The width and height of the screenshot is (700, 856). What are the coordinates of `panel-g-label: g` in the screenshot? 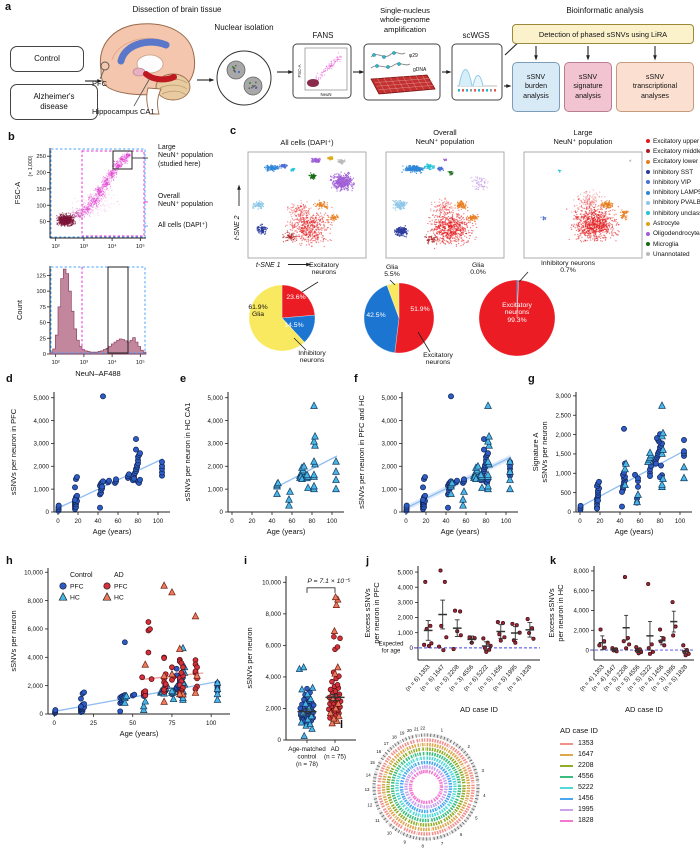 It's located at (531, 379).